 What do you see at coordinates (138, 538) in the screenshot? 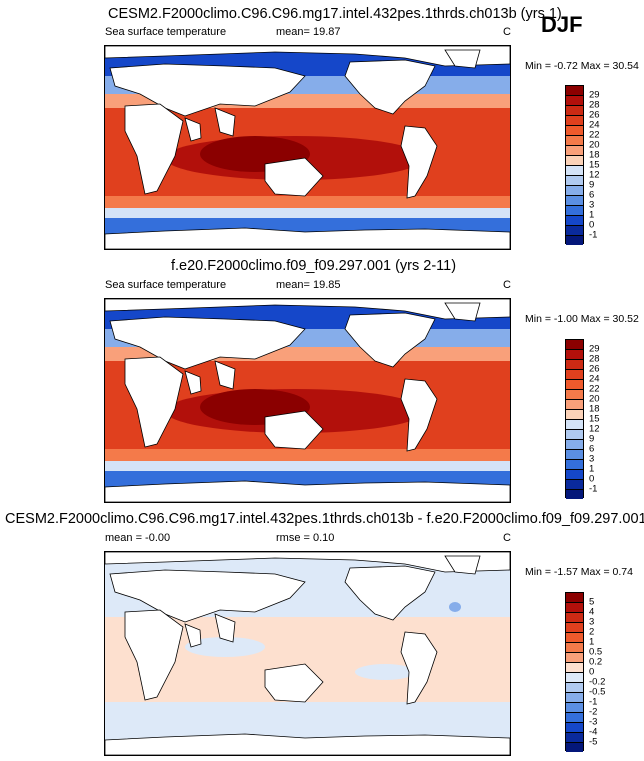
I see `panel-3-mean-label: mean = -0.00` at bounding box center [138, 538].